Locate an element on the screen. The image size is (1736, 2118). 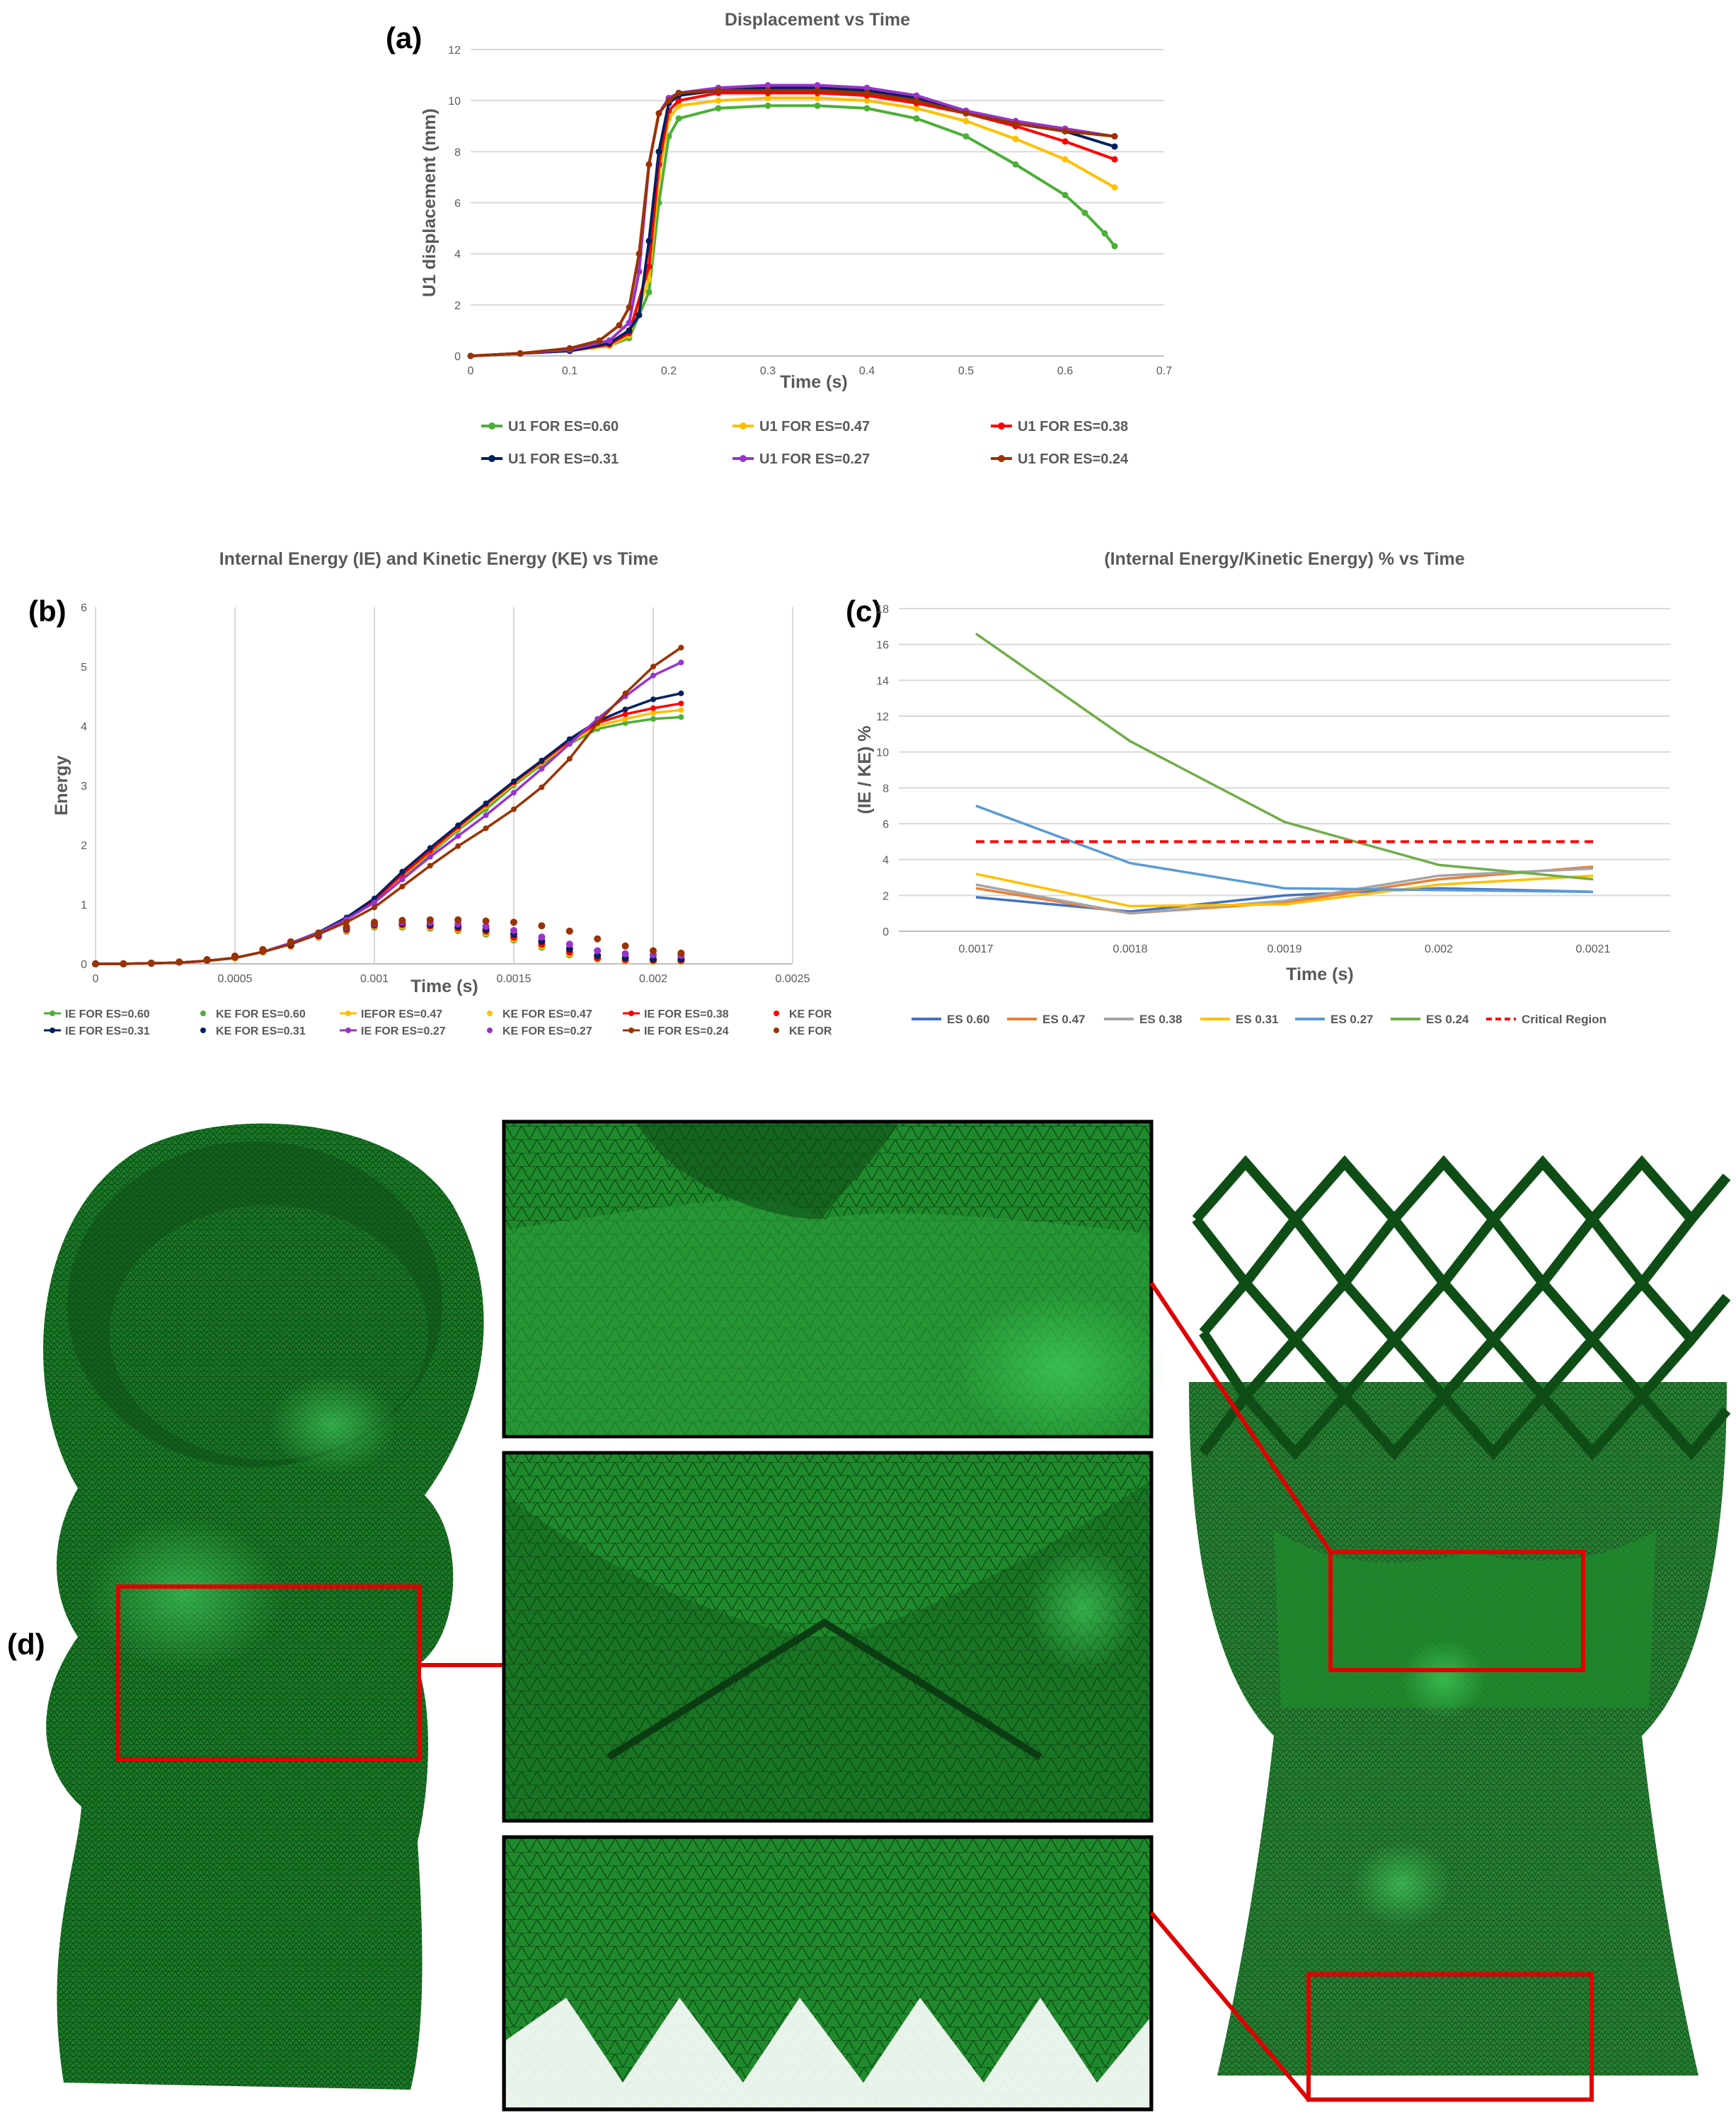
legend-label: U1 FOR ES=0.27 is located at coordinates (814, 459).